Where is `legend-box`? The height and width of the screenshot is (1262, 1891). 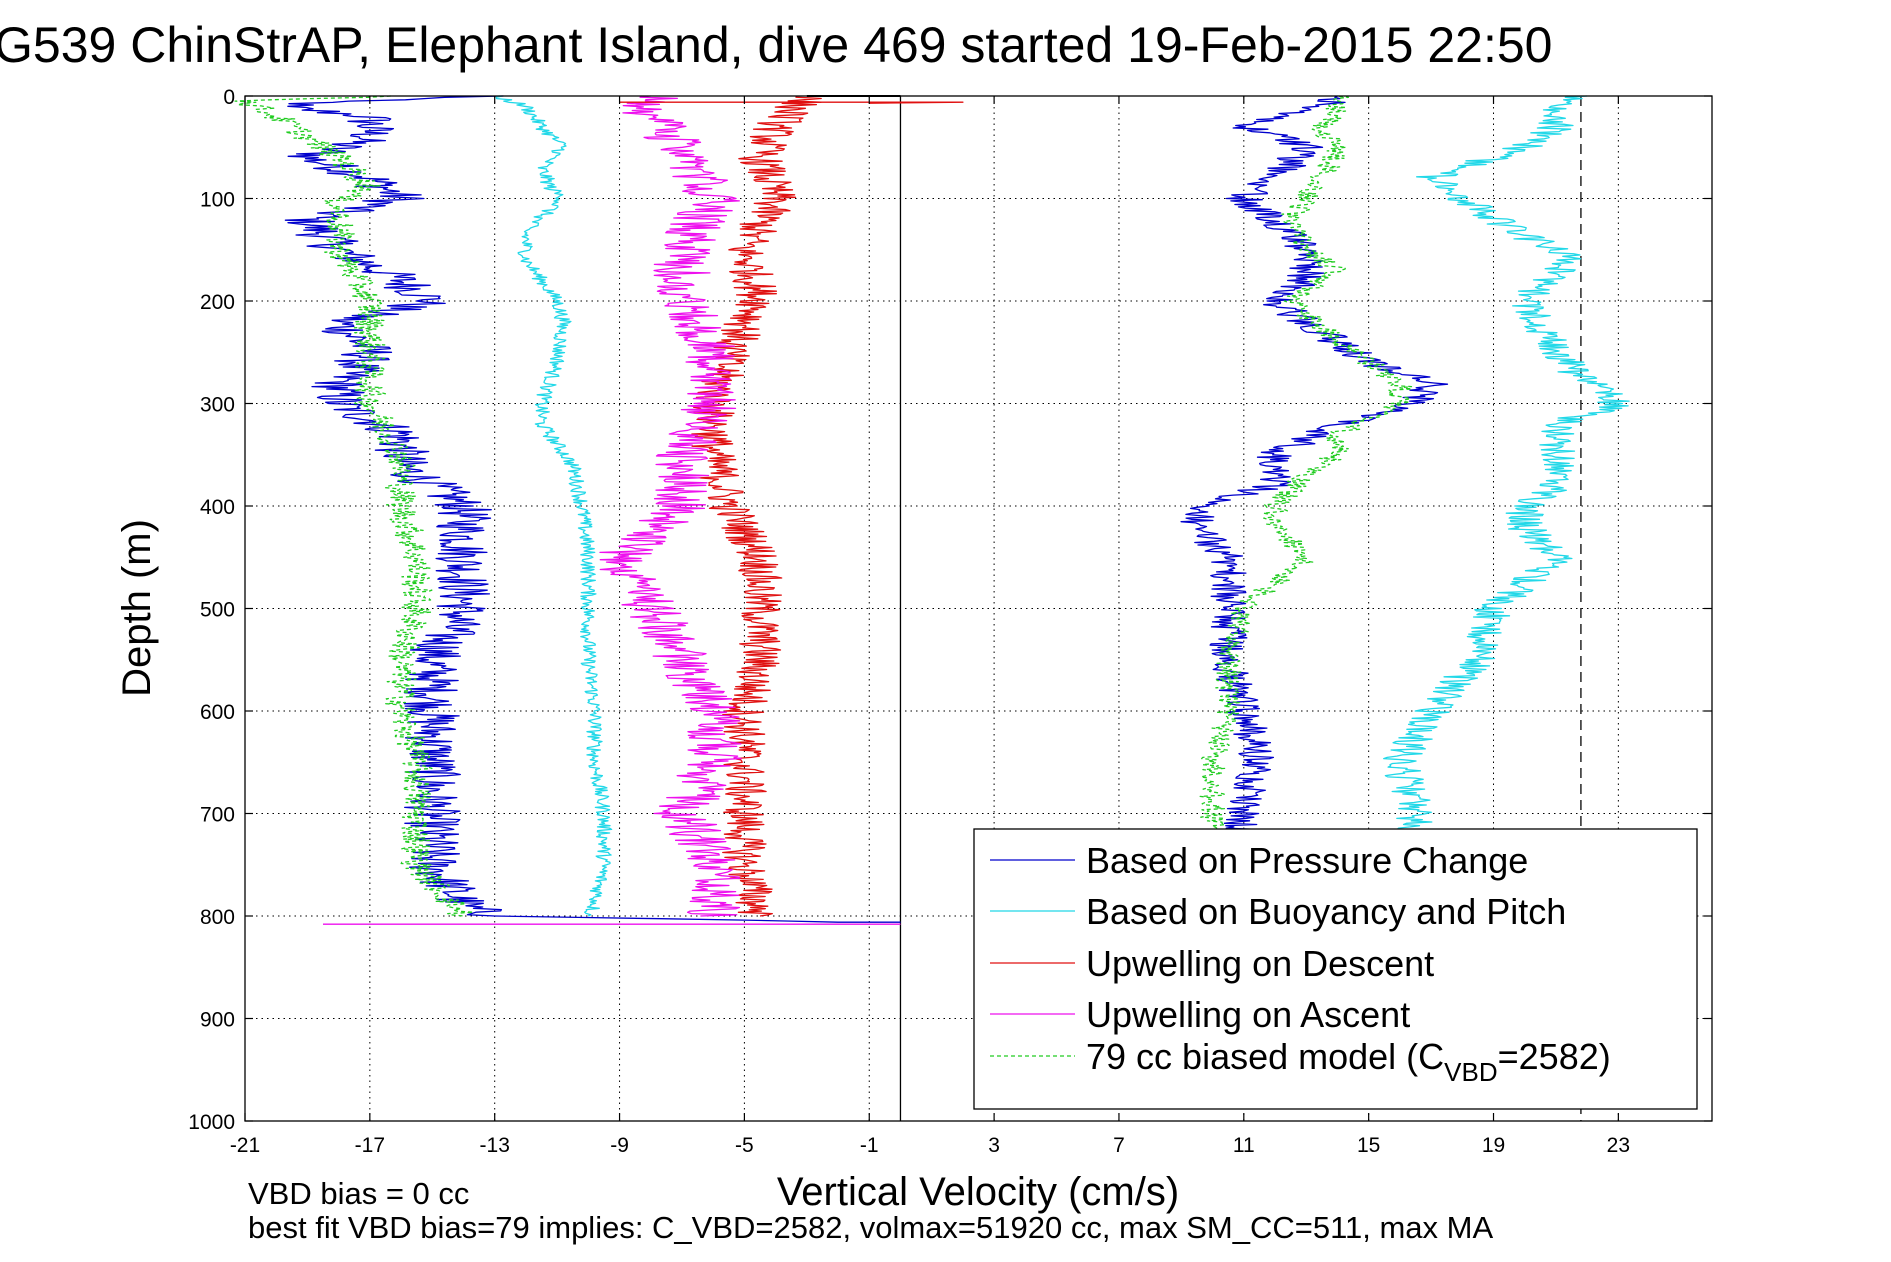 legend-box is located at coordinates (1335, 969).